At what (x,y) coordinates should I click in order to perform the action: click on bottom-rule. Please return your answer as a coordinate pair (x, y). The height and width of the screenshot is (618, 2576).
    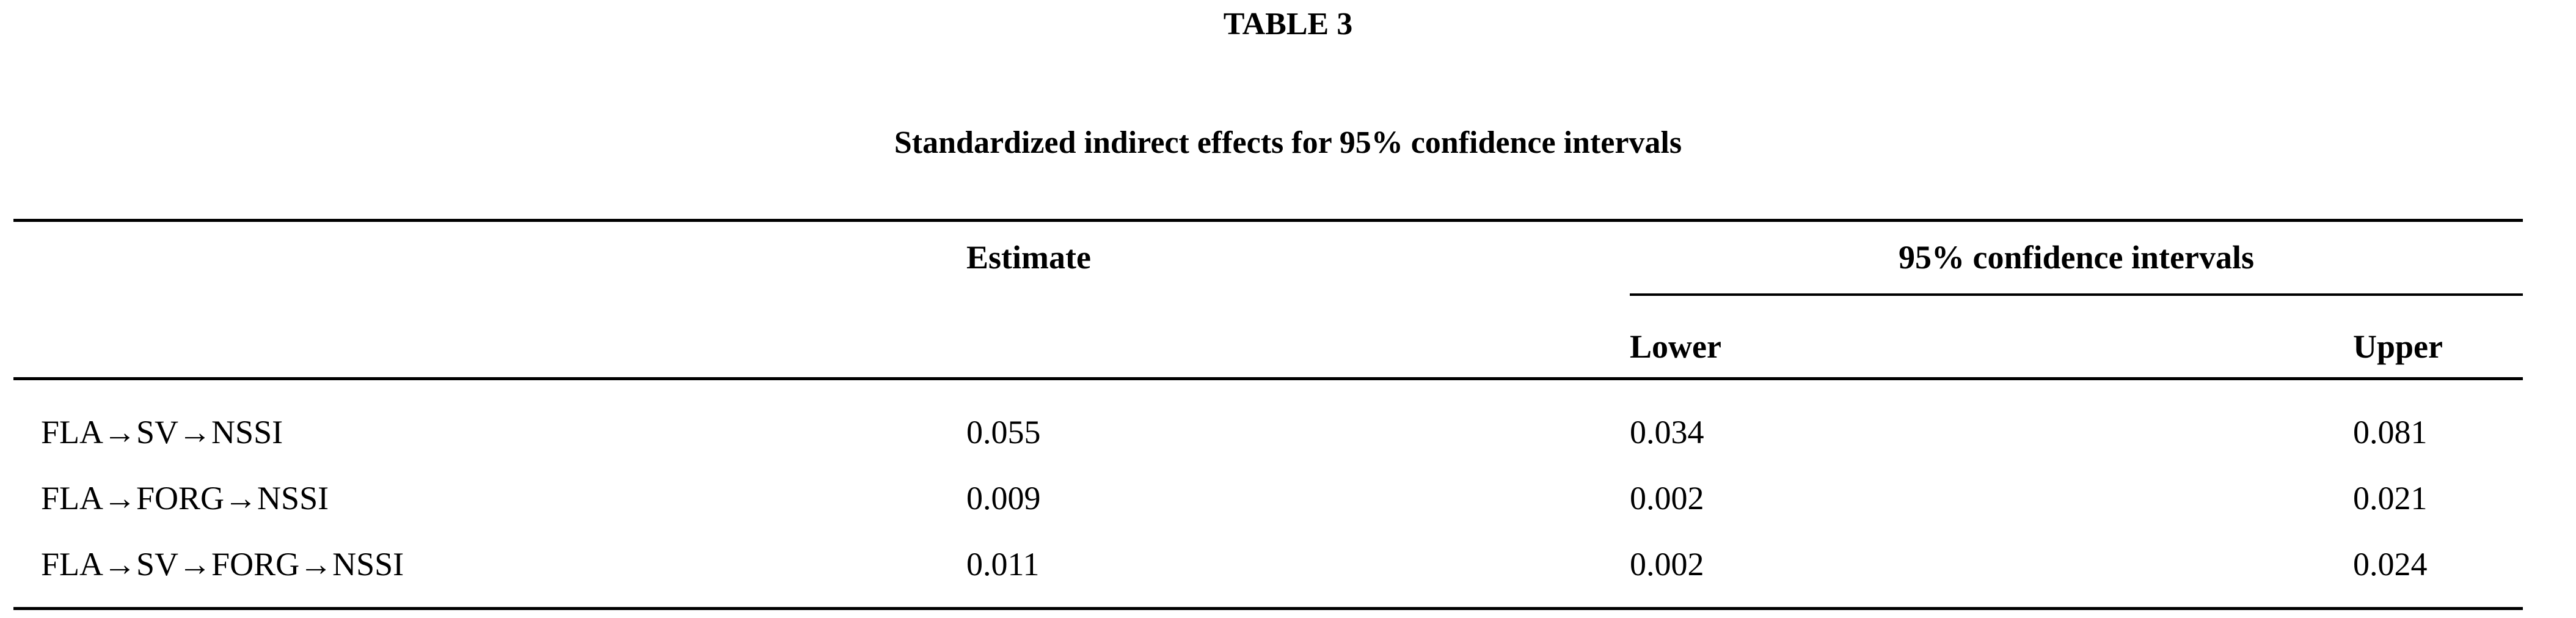
    Looking at the image, I should click on (1268, 608).